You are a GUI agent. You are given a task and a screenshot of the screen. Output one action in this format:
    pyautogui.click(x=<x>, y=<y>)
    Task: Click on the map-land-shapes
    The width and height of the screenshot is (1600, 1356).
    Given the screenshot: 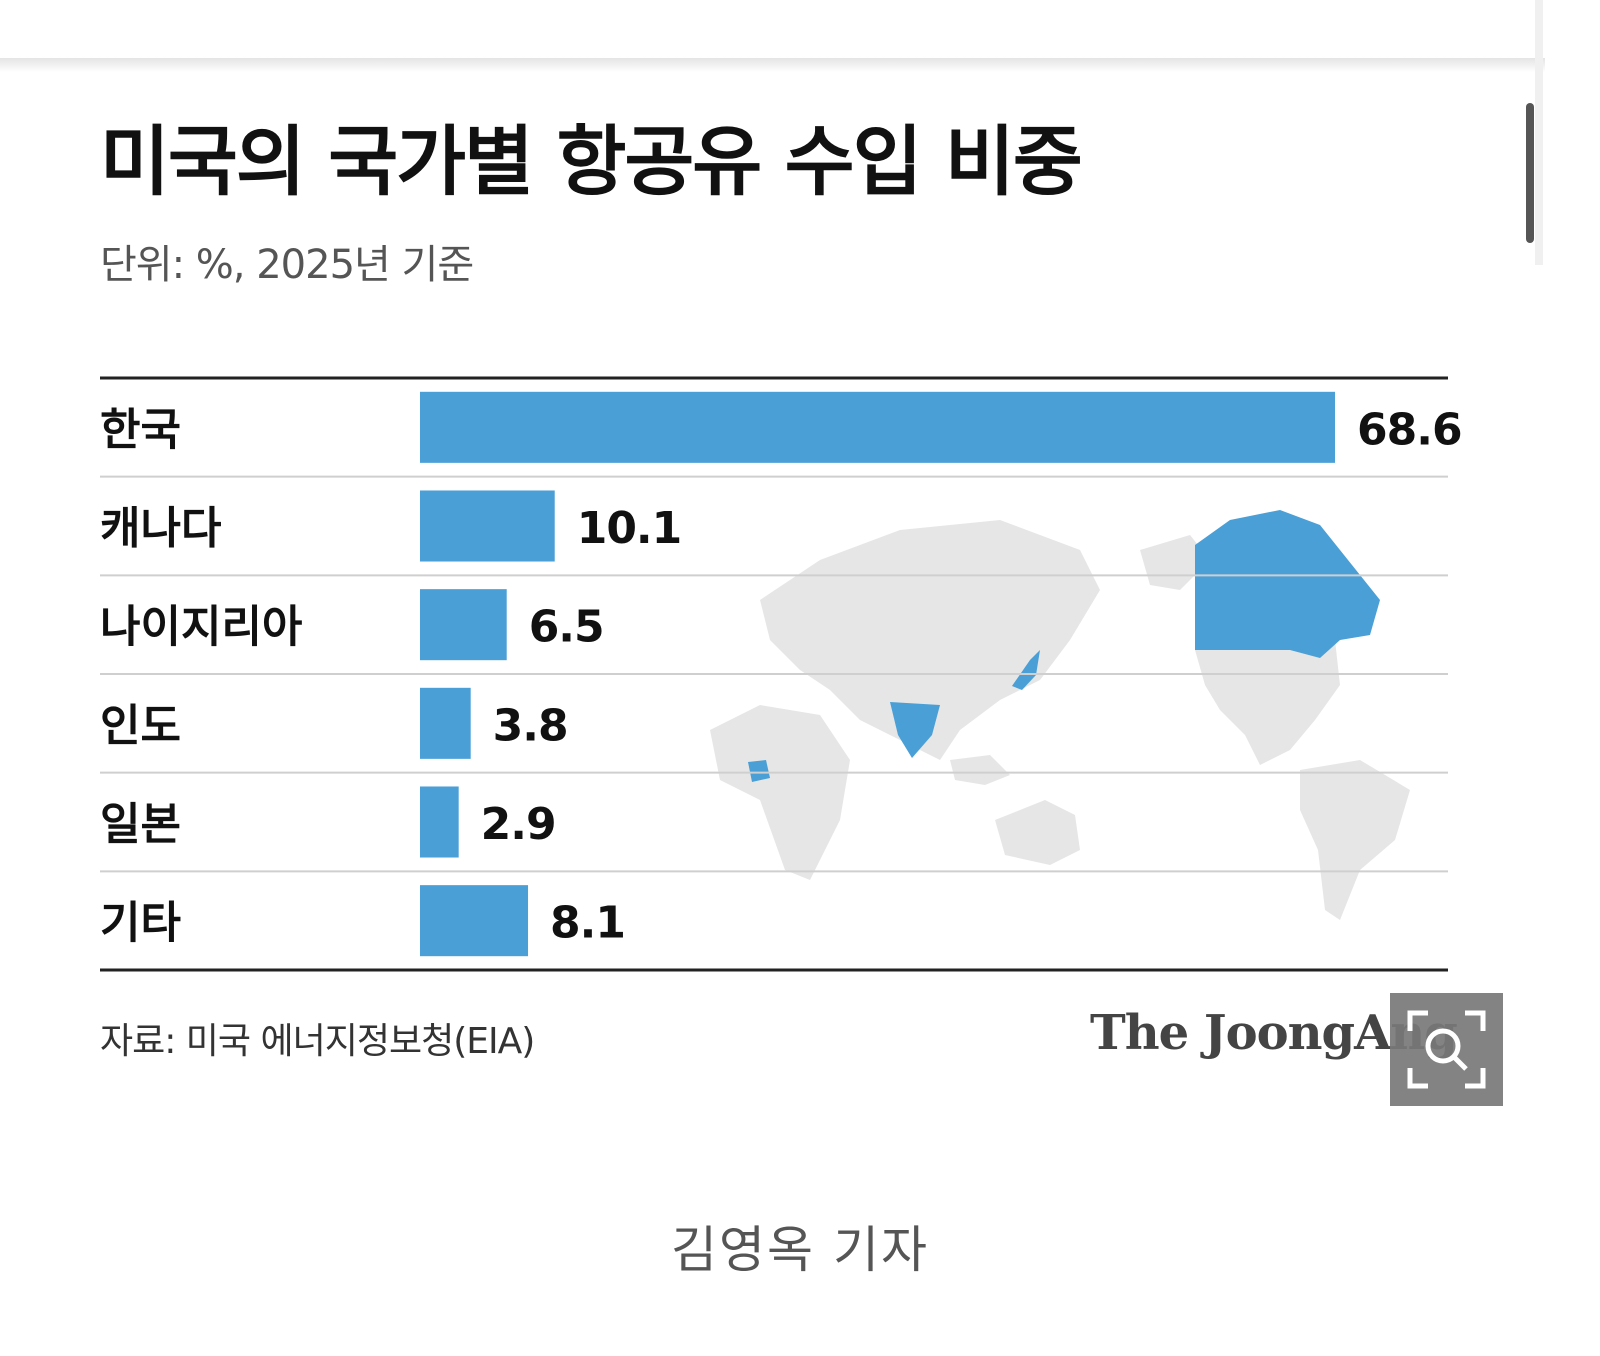 What is the action you would take?
    pyautogui.click(x=1060, y=720)
    